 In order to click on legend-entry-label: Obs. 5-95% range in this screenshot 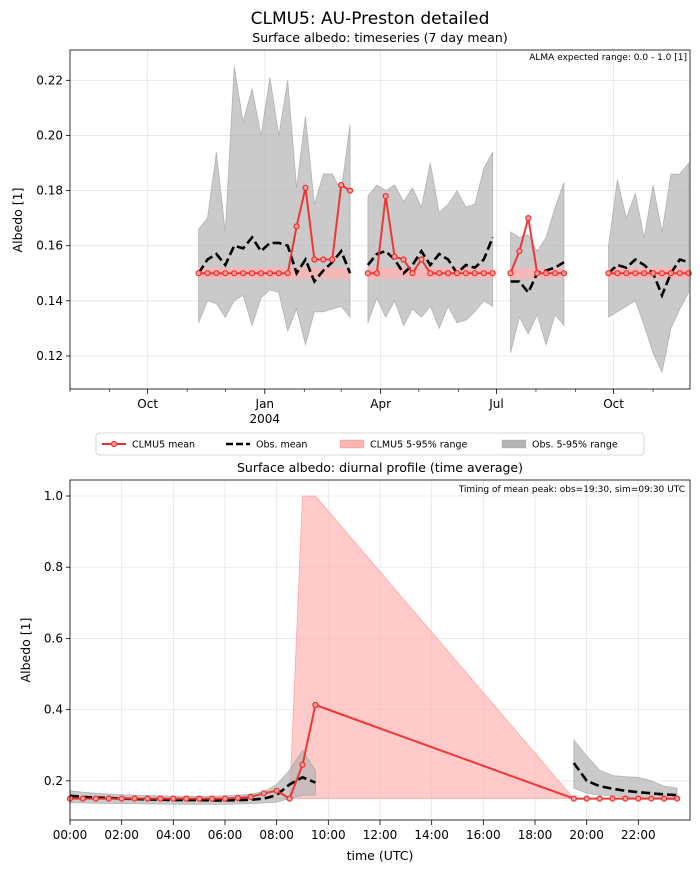, I will do `click(575, 445)`.